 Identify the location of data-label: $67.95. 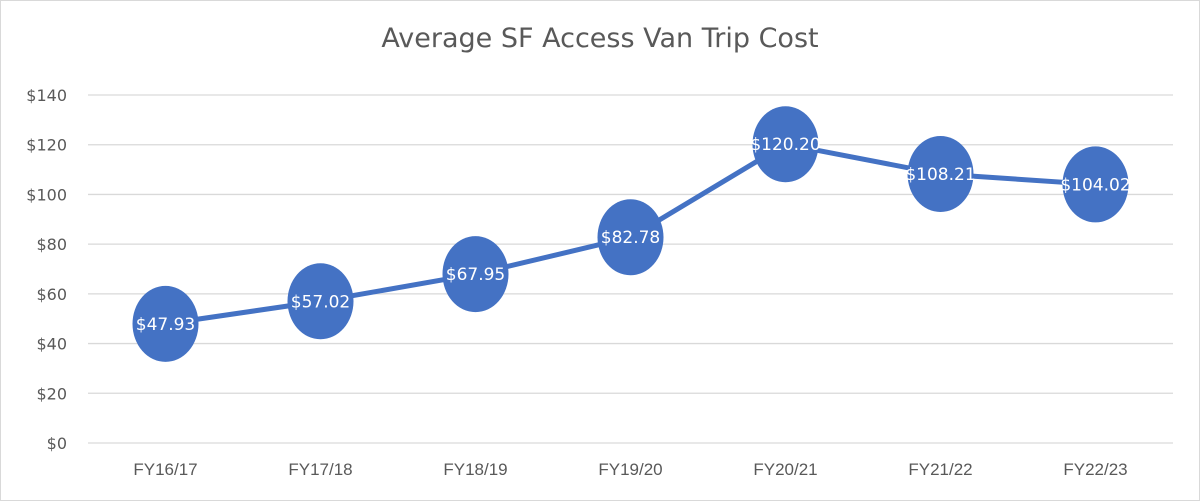
(475, 275).